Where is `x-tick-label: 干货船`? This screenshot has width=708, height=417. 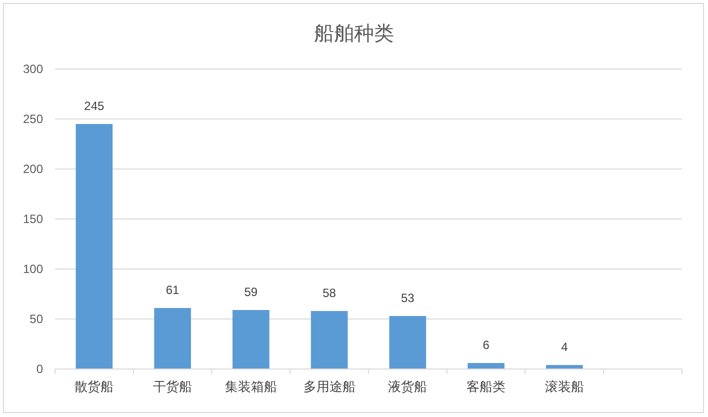
x-tick-label: 干货船 is located at coordinates (172, 386).